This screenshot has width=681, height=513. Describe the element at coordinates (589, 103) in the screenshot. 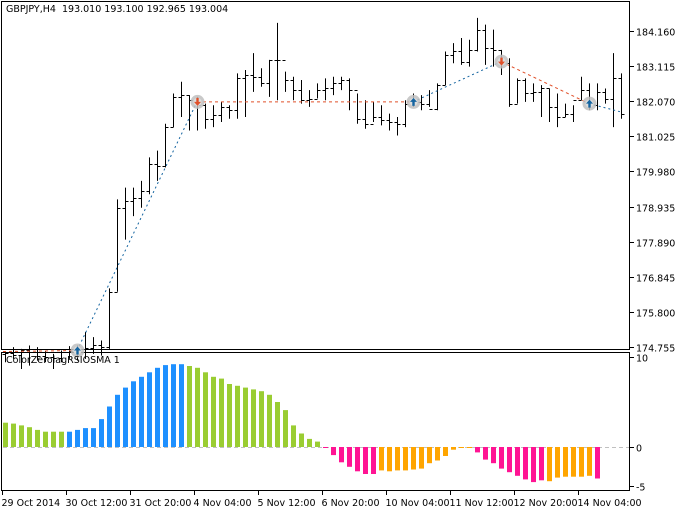

I see `arrow-up-icon` at that location.